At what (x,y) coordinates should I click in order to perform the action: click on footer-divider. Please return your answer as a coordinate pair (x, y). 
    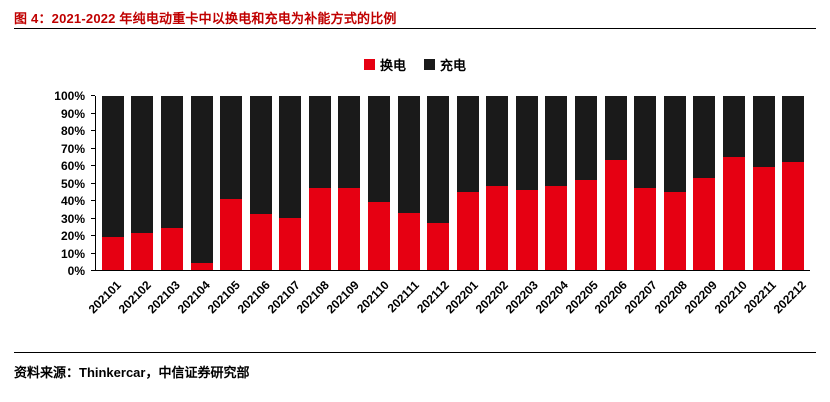
    Looking at the image, I should click on (415, 352).